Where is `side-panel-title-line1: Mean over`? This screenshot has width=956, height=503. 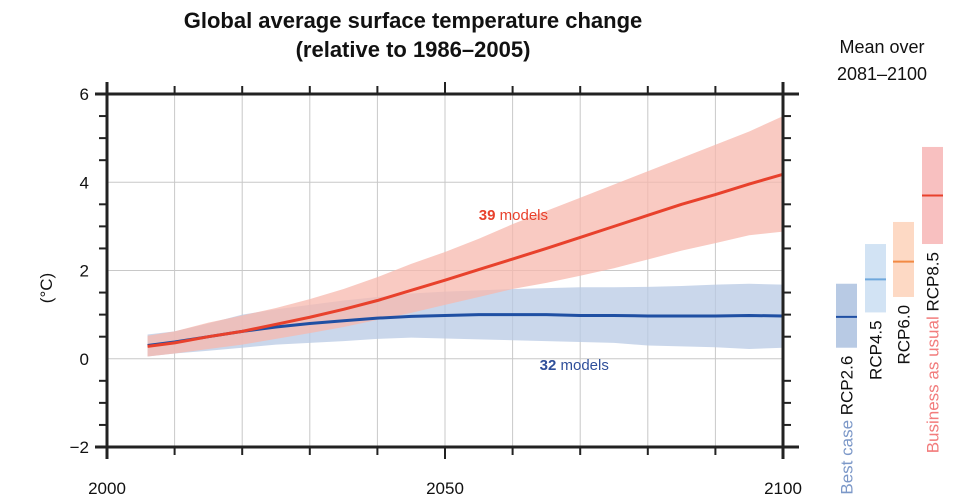
side-panel-title-line1: Mean over is located at coordinates (881, 47).